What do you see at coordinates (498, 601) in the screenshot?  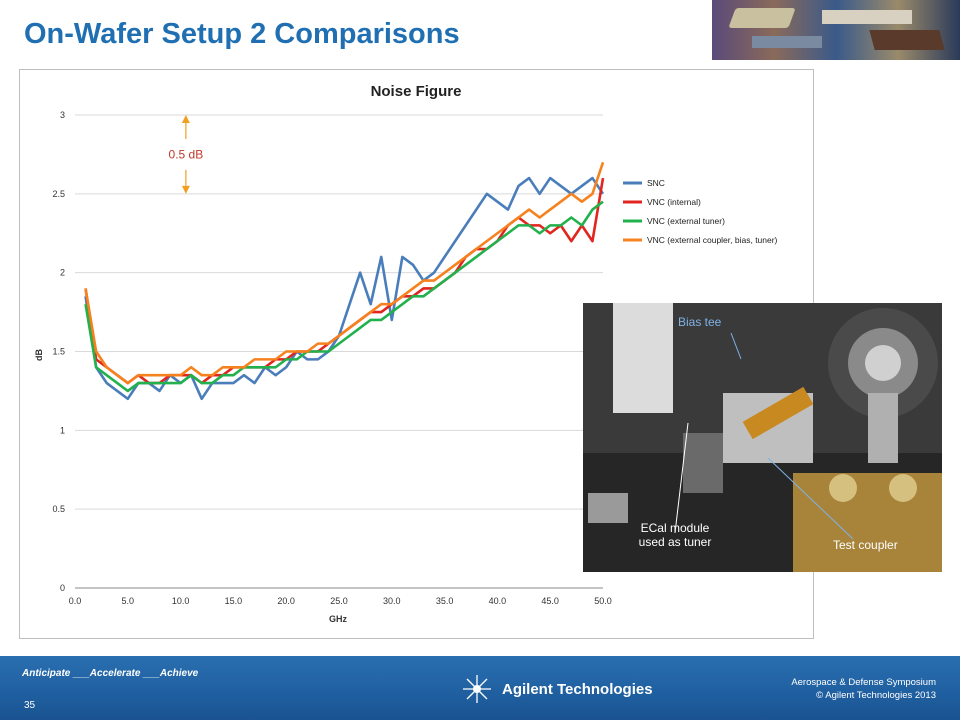 I see `x-tick-label: 40.0` at bounding box center [498, 601].